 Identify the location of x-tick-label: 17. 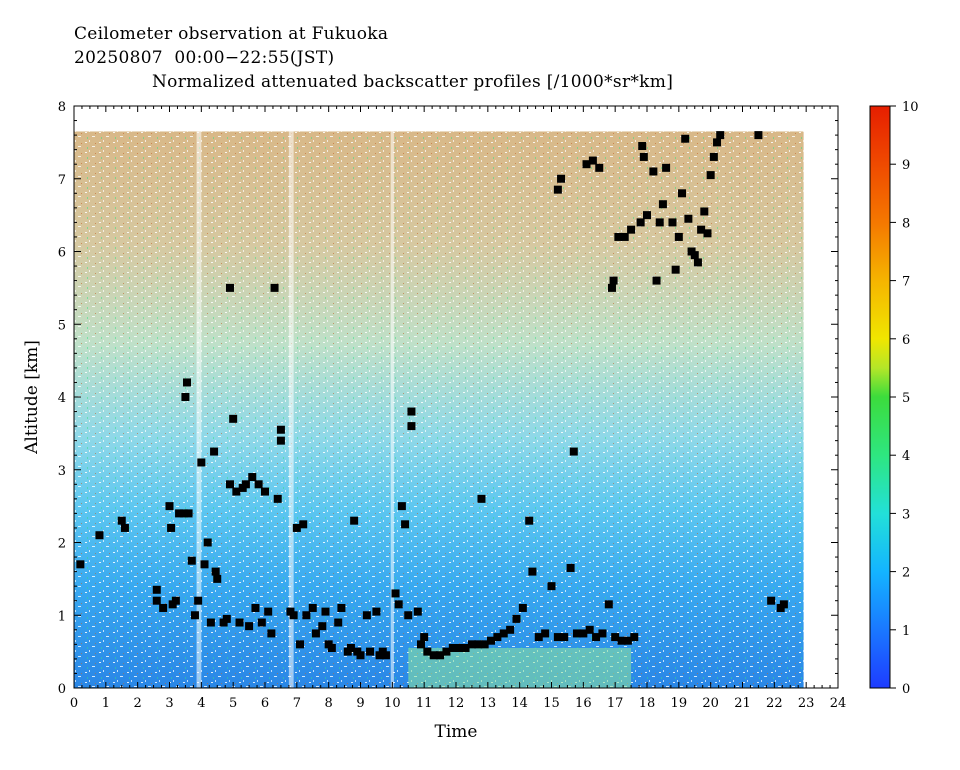
(615, 703).